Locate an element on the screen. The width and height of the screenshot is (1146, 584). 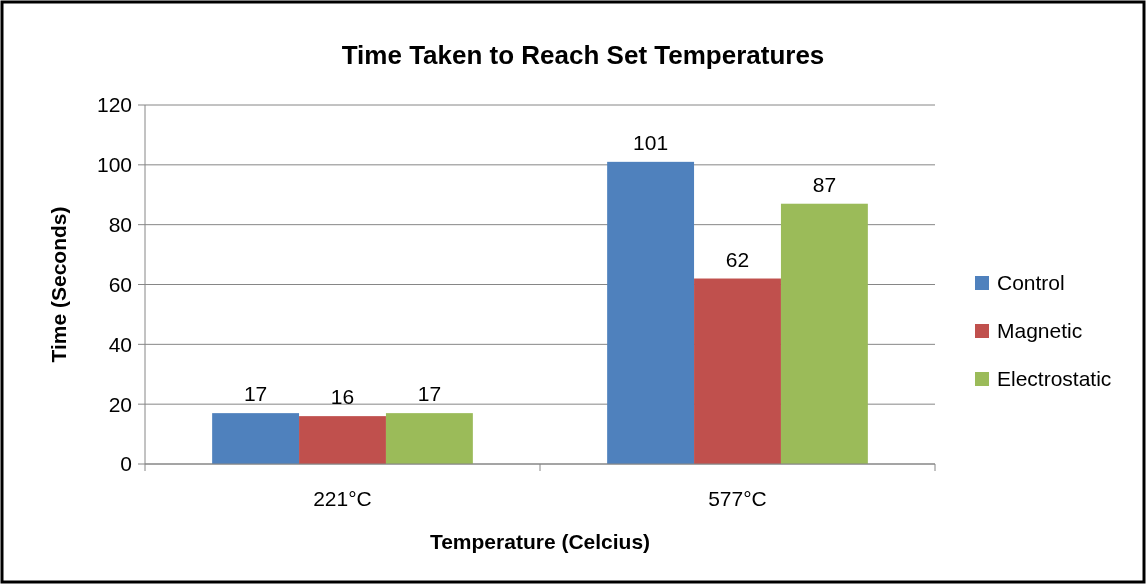
data-label: 62 is located at coordinates (737, 259).